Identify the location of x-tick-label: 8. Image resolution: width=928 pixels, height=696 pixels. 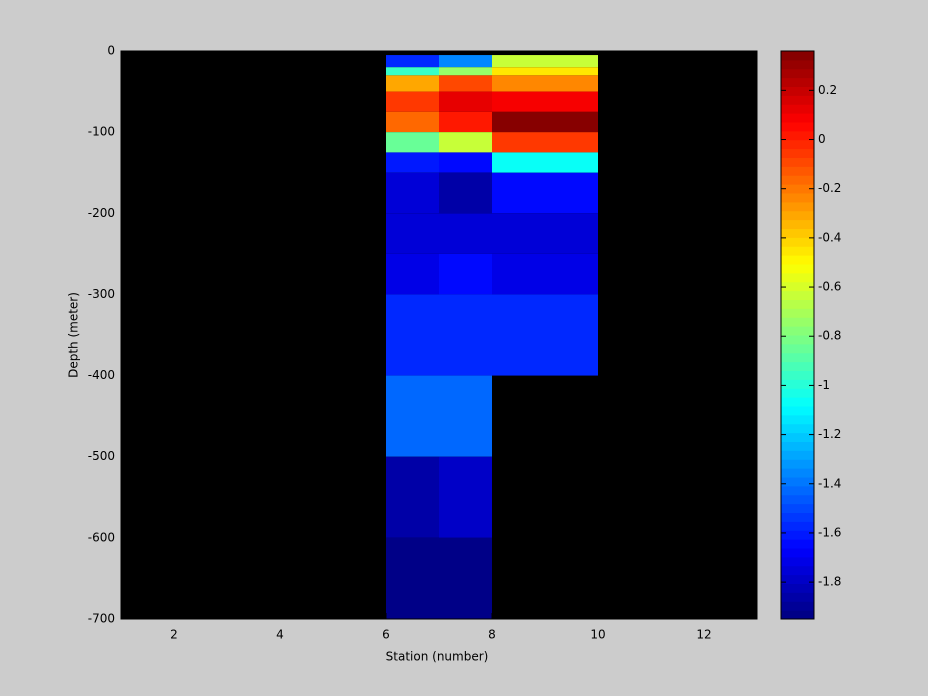
(492, 635).